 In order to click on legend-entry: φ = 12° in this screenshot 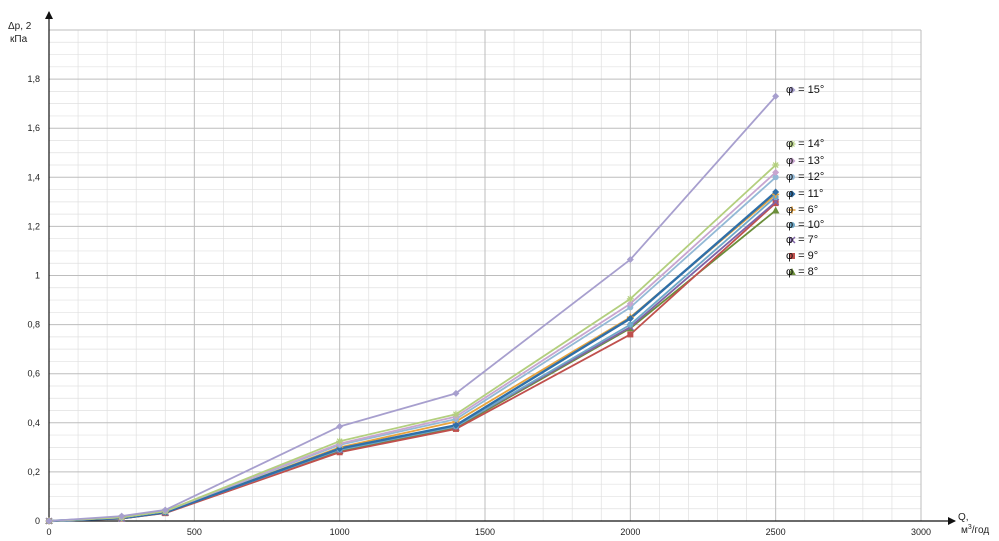, I will do `click(805, 177)`.